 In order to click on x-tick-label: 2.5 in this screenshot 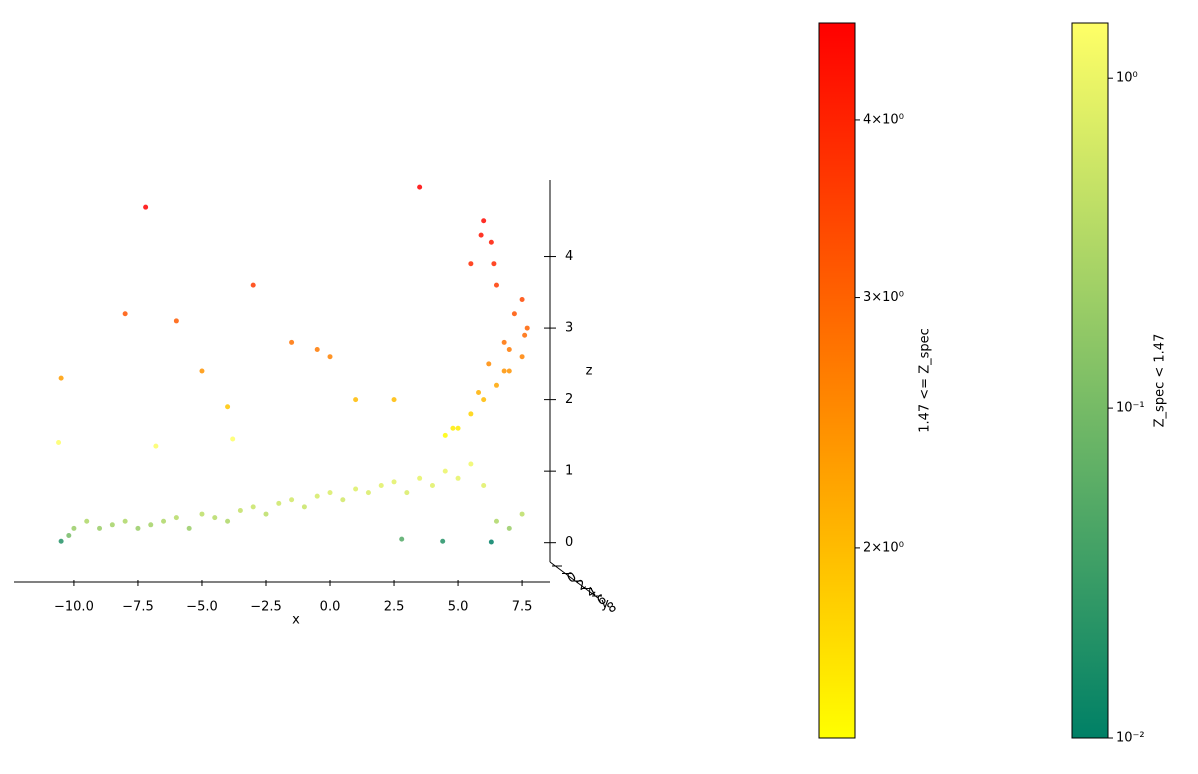, I will do `click(394, 607)`.